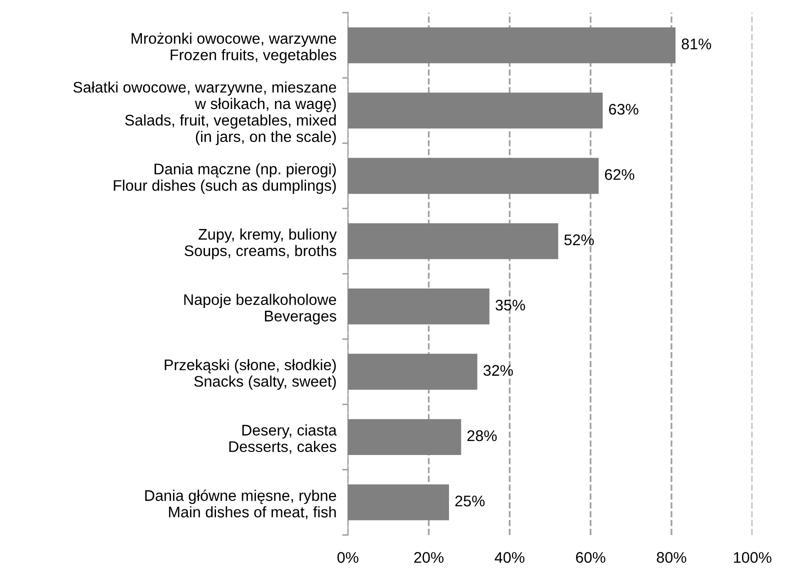  What do you see at coordinates (240, 505) in the screenshot?
I see `y-tick-label: Dania główne mięsne, rybne Main dishes of meat, fish` at bounding box center [240, 505].